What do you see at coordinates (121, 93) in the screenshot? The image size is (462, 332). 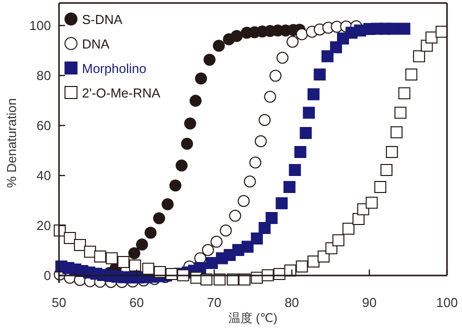 I see `legend-label: 2'-O-Me-RNA` at bounding box center [121, 93].